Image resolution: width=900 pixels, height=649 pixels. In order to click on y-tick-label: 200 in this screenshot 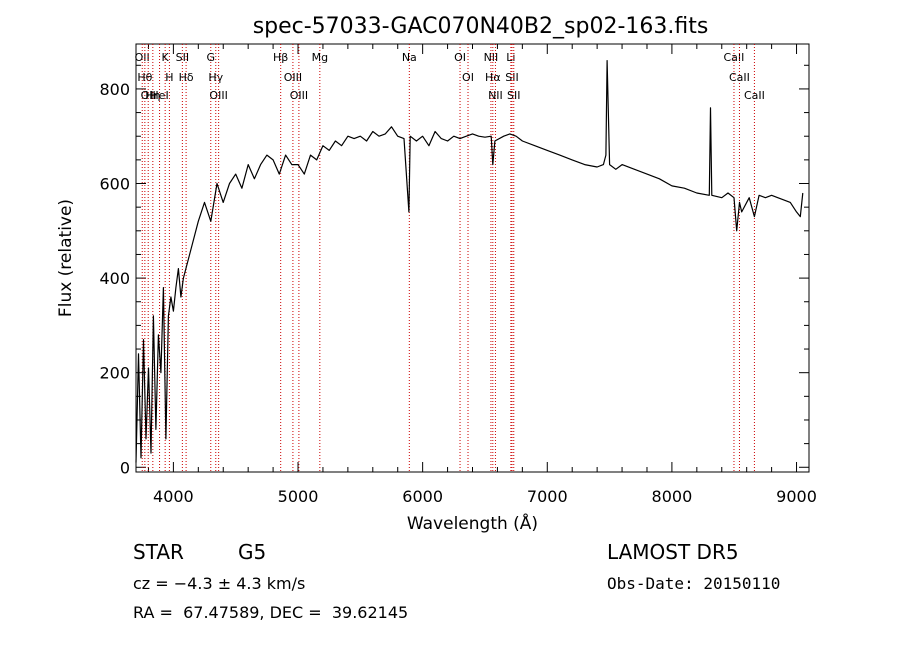, I will do `click(114, 373)`.